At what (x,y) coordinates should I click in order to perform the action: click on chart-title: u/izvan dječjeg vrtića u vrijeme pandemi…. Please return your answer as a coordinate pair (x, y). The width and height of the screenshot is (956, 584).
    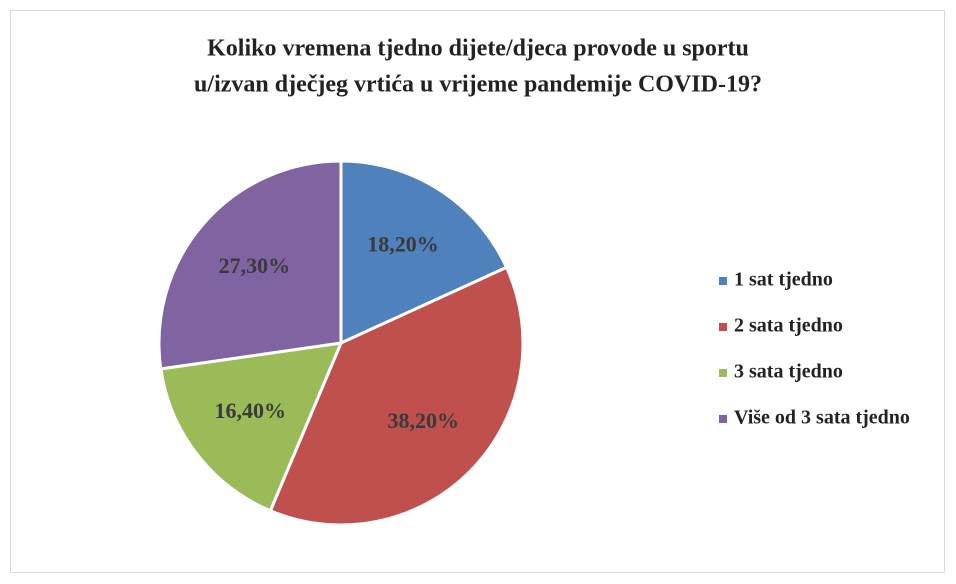
    Looking at the image, I should click on (478, 85).